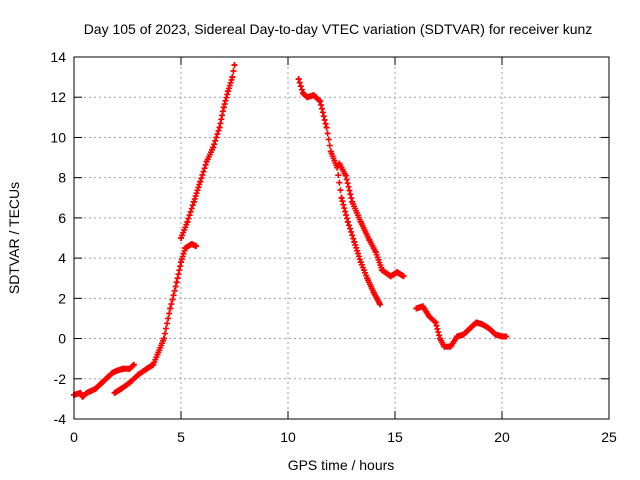 Image resolution: width=640 pixels, height=480 pixels. Describe the element at coordinates (58, 57) in the screenshot. I see `y-tick-label: 14` at that location.